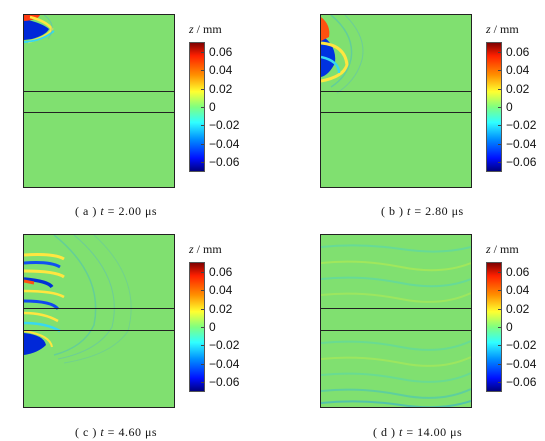 Image resolution: width=545 pixels, height=441 pixels. Describe the element at coordinates (197, 327) in the screenshot. I see `colorbar-c` at that location.